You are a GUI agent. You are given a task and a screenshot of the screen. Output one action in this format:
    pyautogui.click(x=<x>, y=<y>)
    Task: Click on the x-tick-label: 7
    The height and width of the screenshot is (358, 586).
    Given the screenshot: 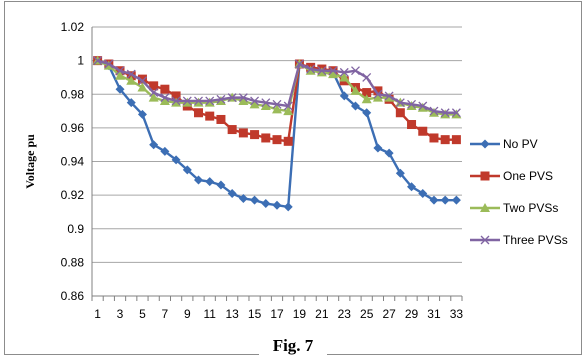 What is the action you would take?
    pyautogui.click(x=165, y=314)
    